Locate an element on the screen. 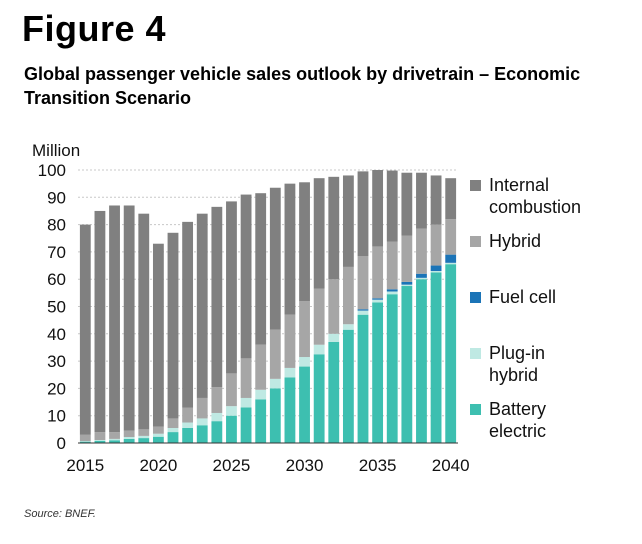 This screenshot has height=544, width=642. y-axis-label: Million is located at coordinates (56, 150).